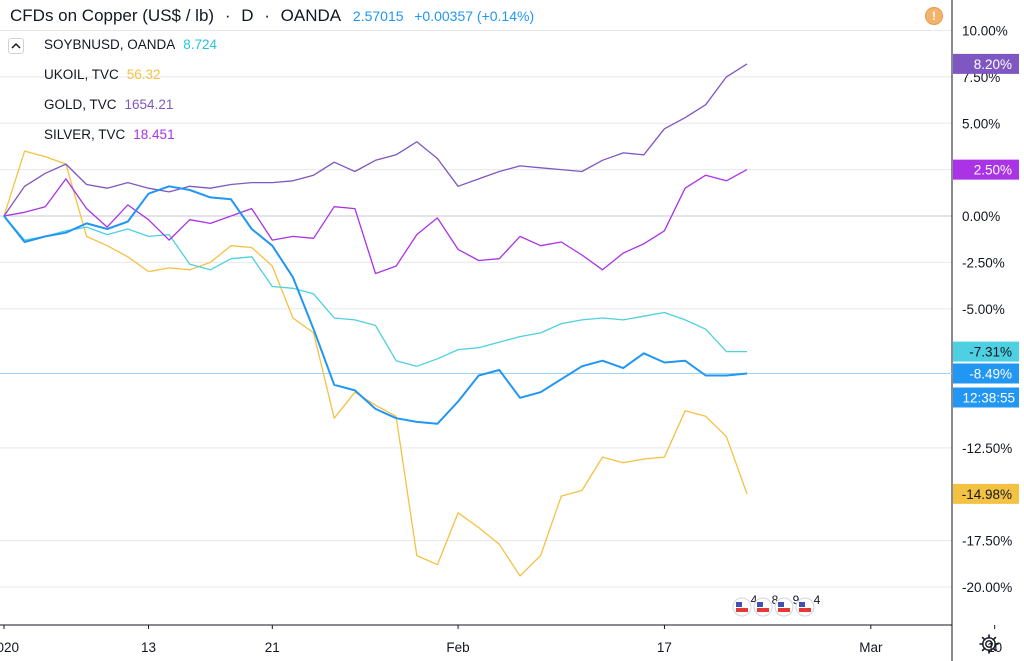 This screenshot has width=1024, height=661. Describe the element at coordinates (871, 647) in the screenshot. I see `x-tick-label: Mar` at that location.